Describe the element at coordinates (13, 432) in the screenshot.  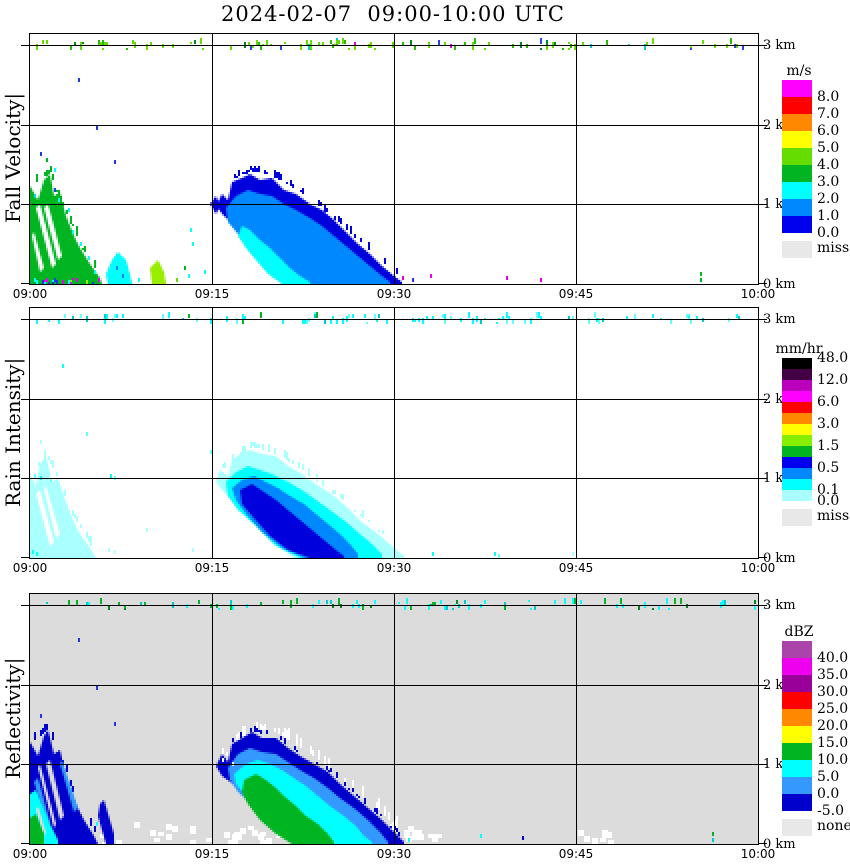
I see `ylabel-rain-intensity: Rain Intensity|` at that location.